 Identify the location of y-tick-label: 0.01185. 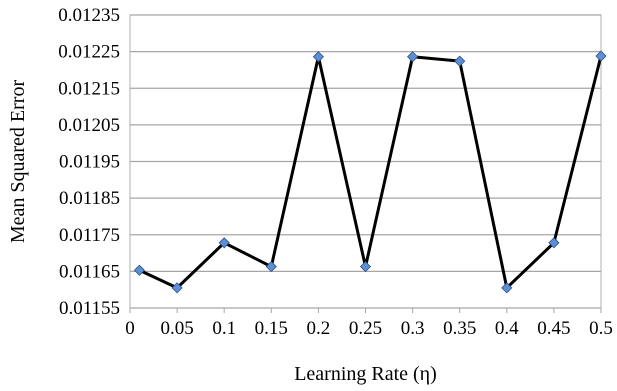
(89, 198).